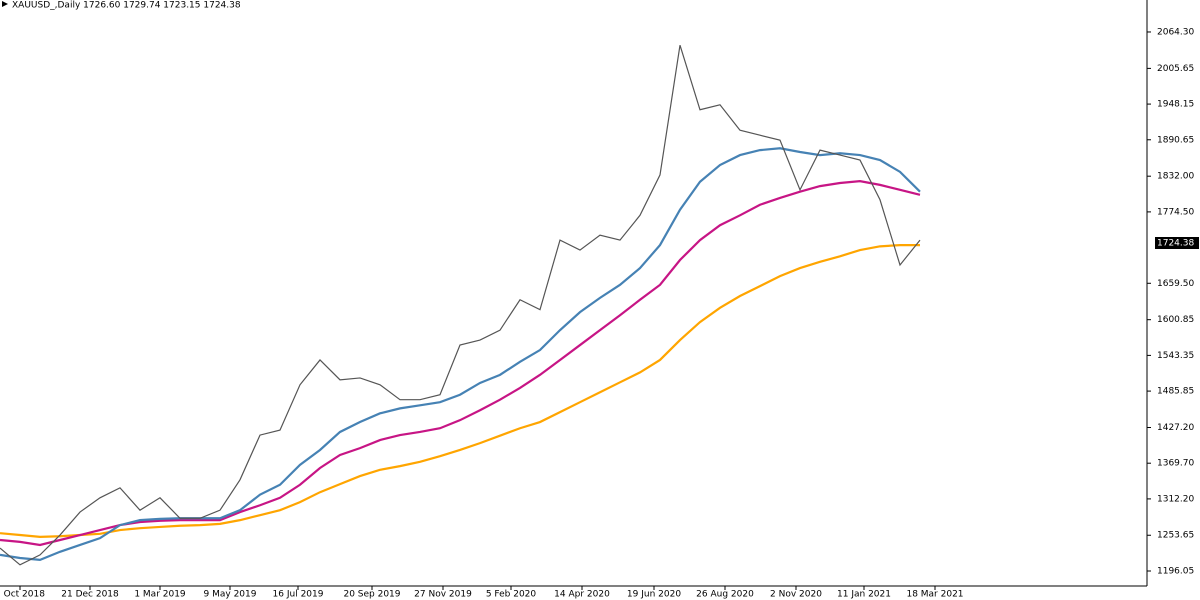 The width and height of the screenshot is (1200, 600). Describe the element at coordinates (1175, 499) in the screenshot. I see `y-tick-label: 1312.20` at that location.